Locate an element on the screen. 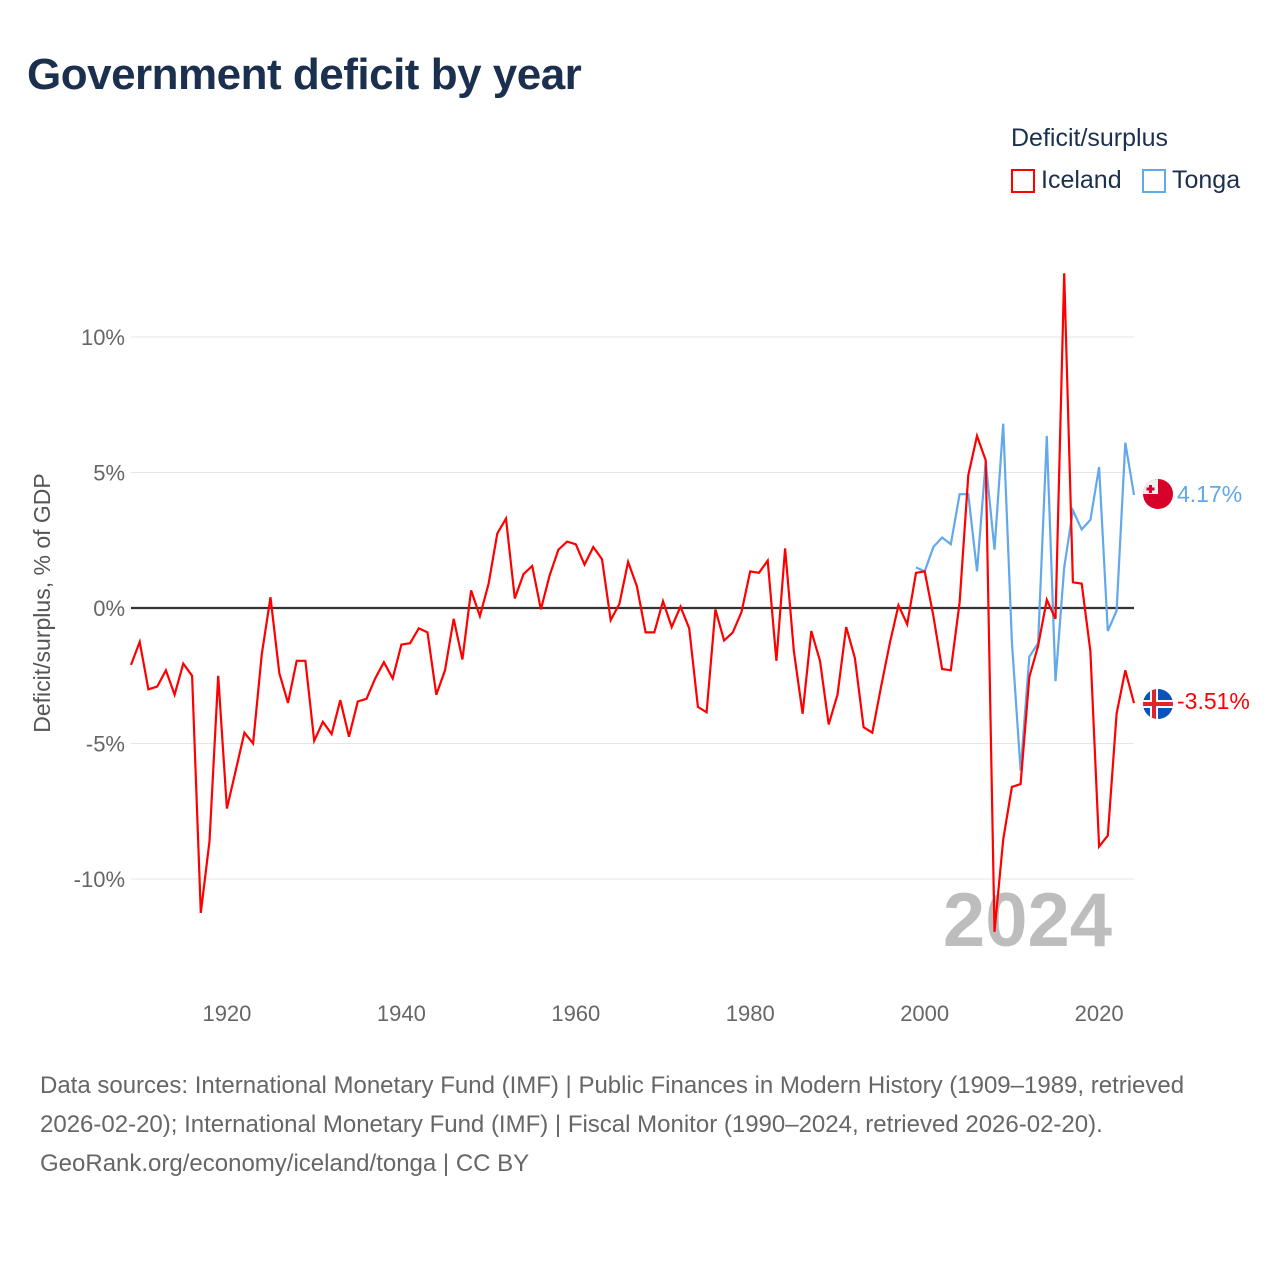  x-tick-label: 1920 is located at coordinates (226, 1013).